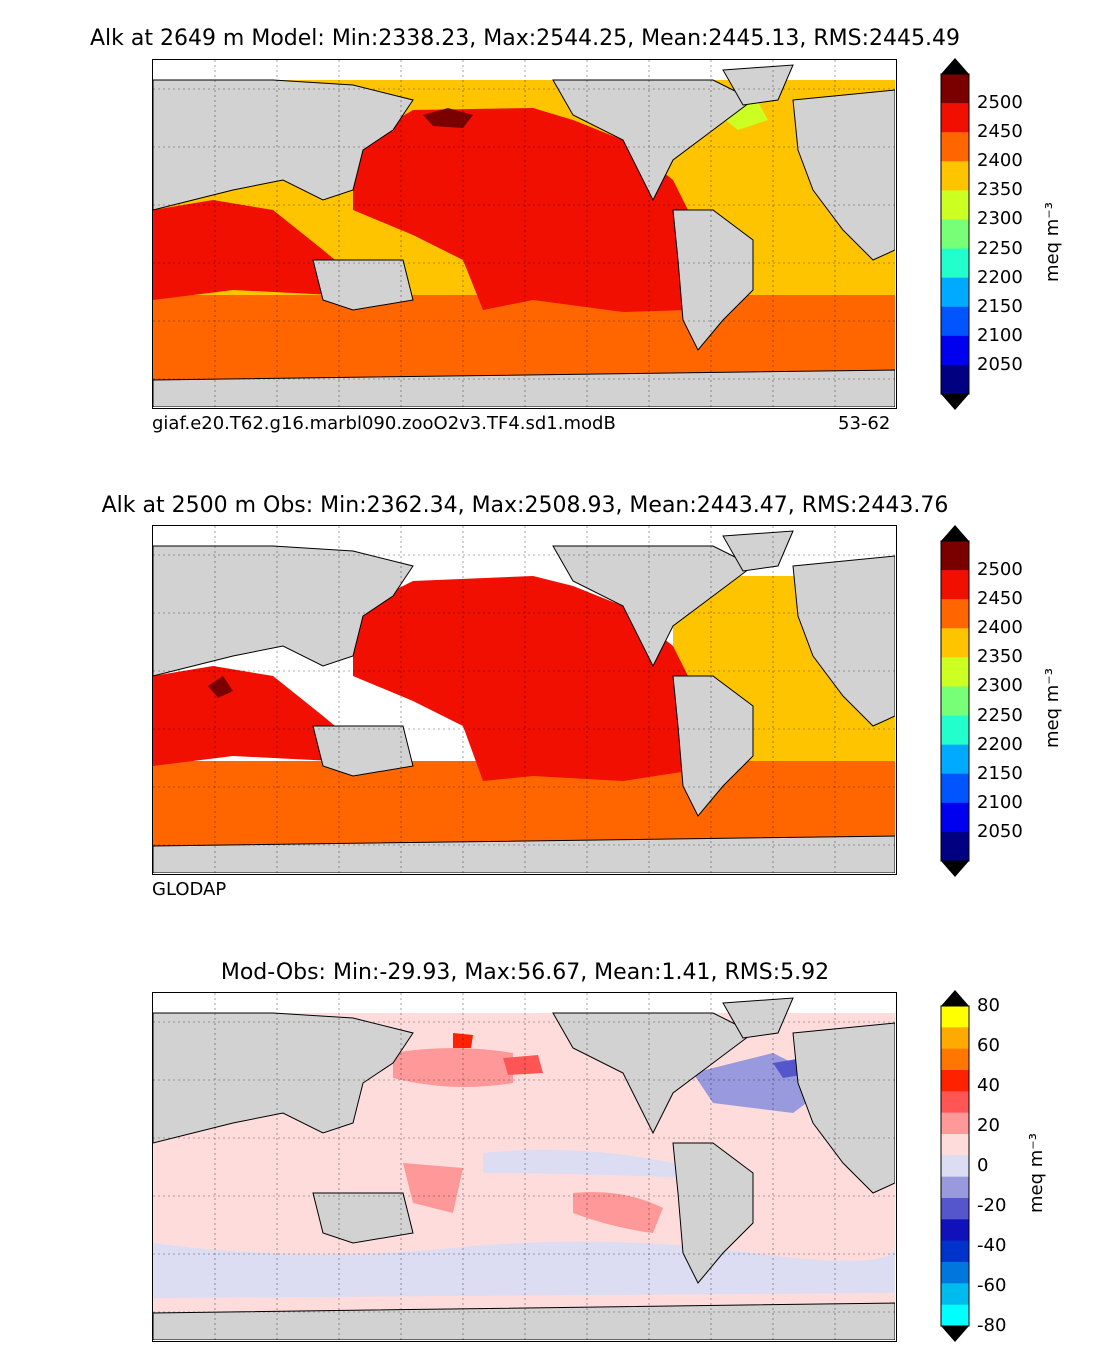  Describe the element at coordinates (983, 1165) in the screenshot. I see `colorbar-tick-label: 0` at that location.